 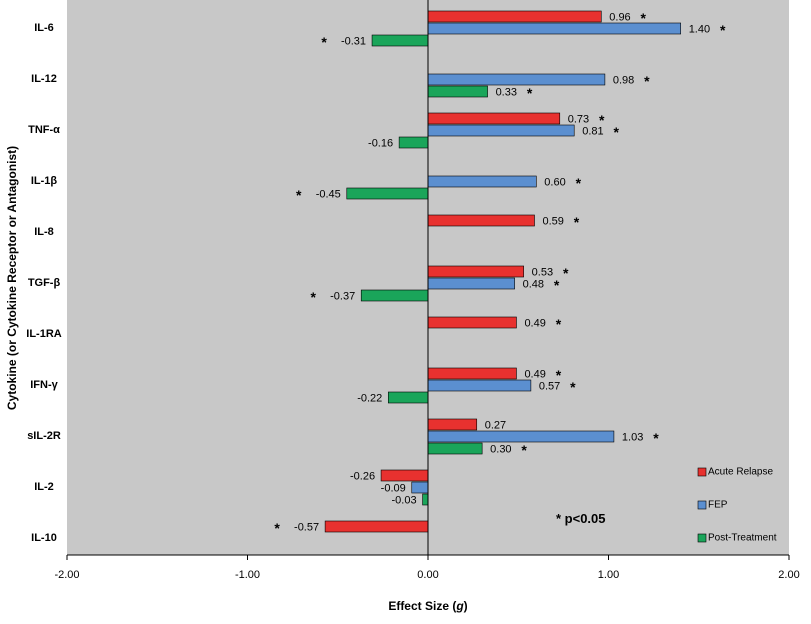 I want to click on value-label-post-treatment-tnf-alpha: -0.16, so click(x=380, y=143).